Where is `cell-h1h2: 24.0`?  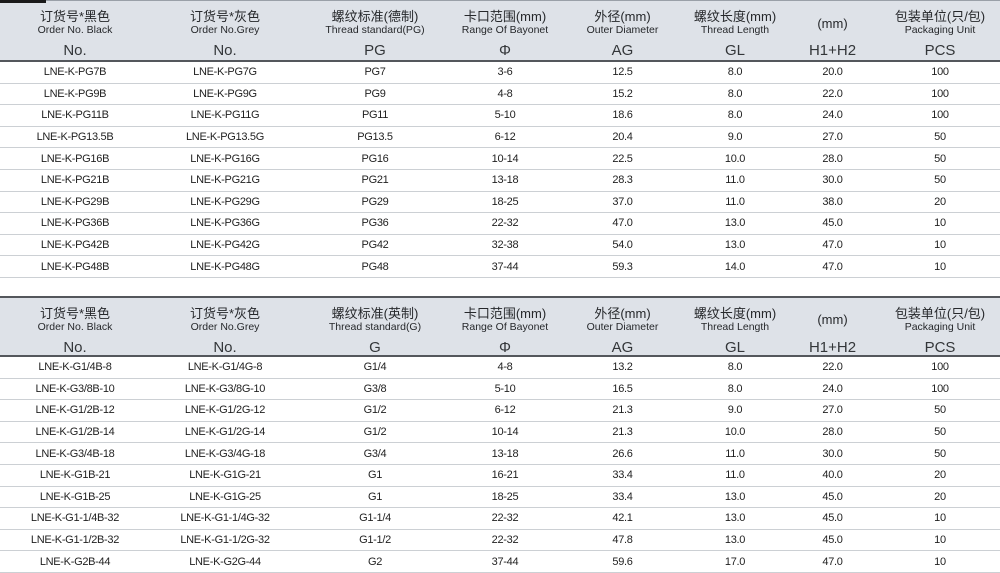
cell-h1h2: 24.0 is located at coordinates (832, 115).